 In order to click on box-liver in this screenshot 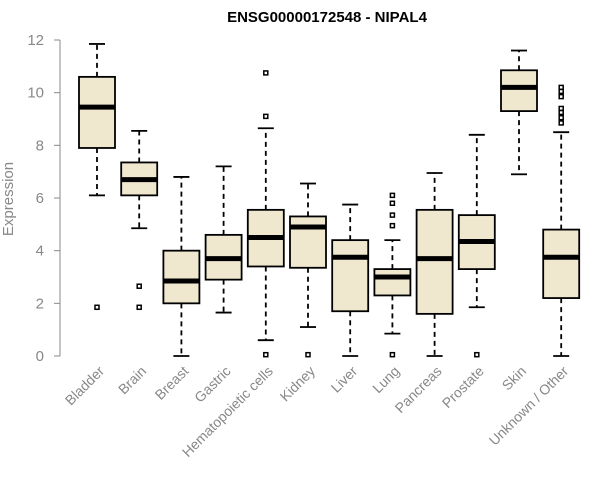, I will do `click(350, 280)`.